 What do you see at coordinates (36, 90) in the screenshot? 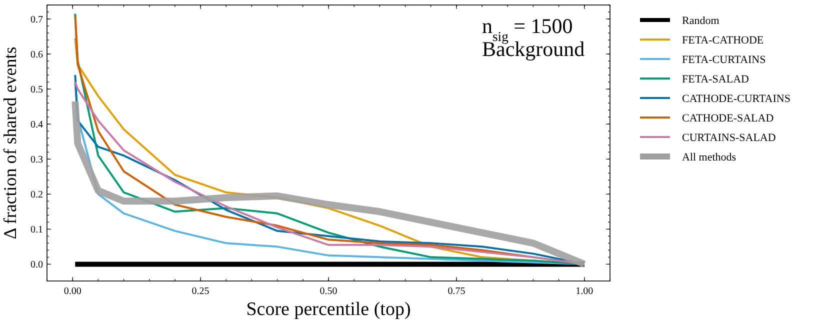
I see `y-tick-label: 0.5` at bounding box center [36, 90].